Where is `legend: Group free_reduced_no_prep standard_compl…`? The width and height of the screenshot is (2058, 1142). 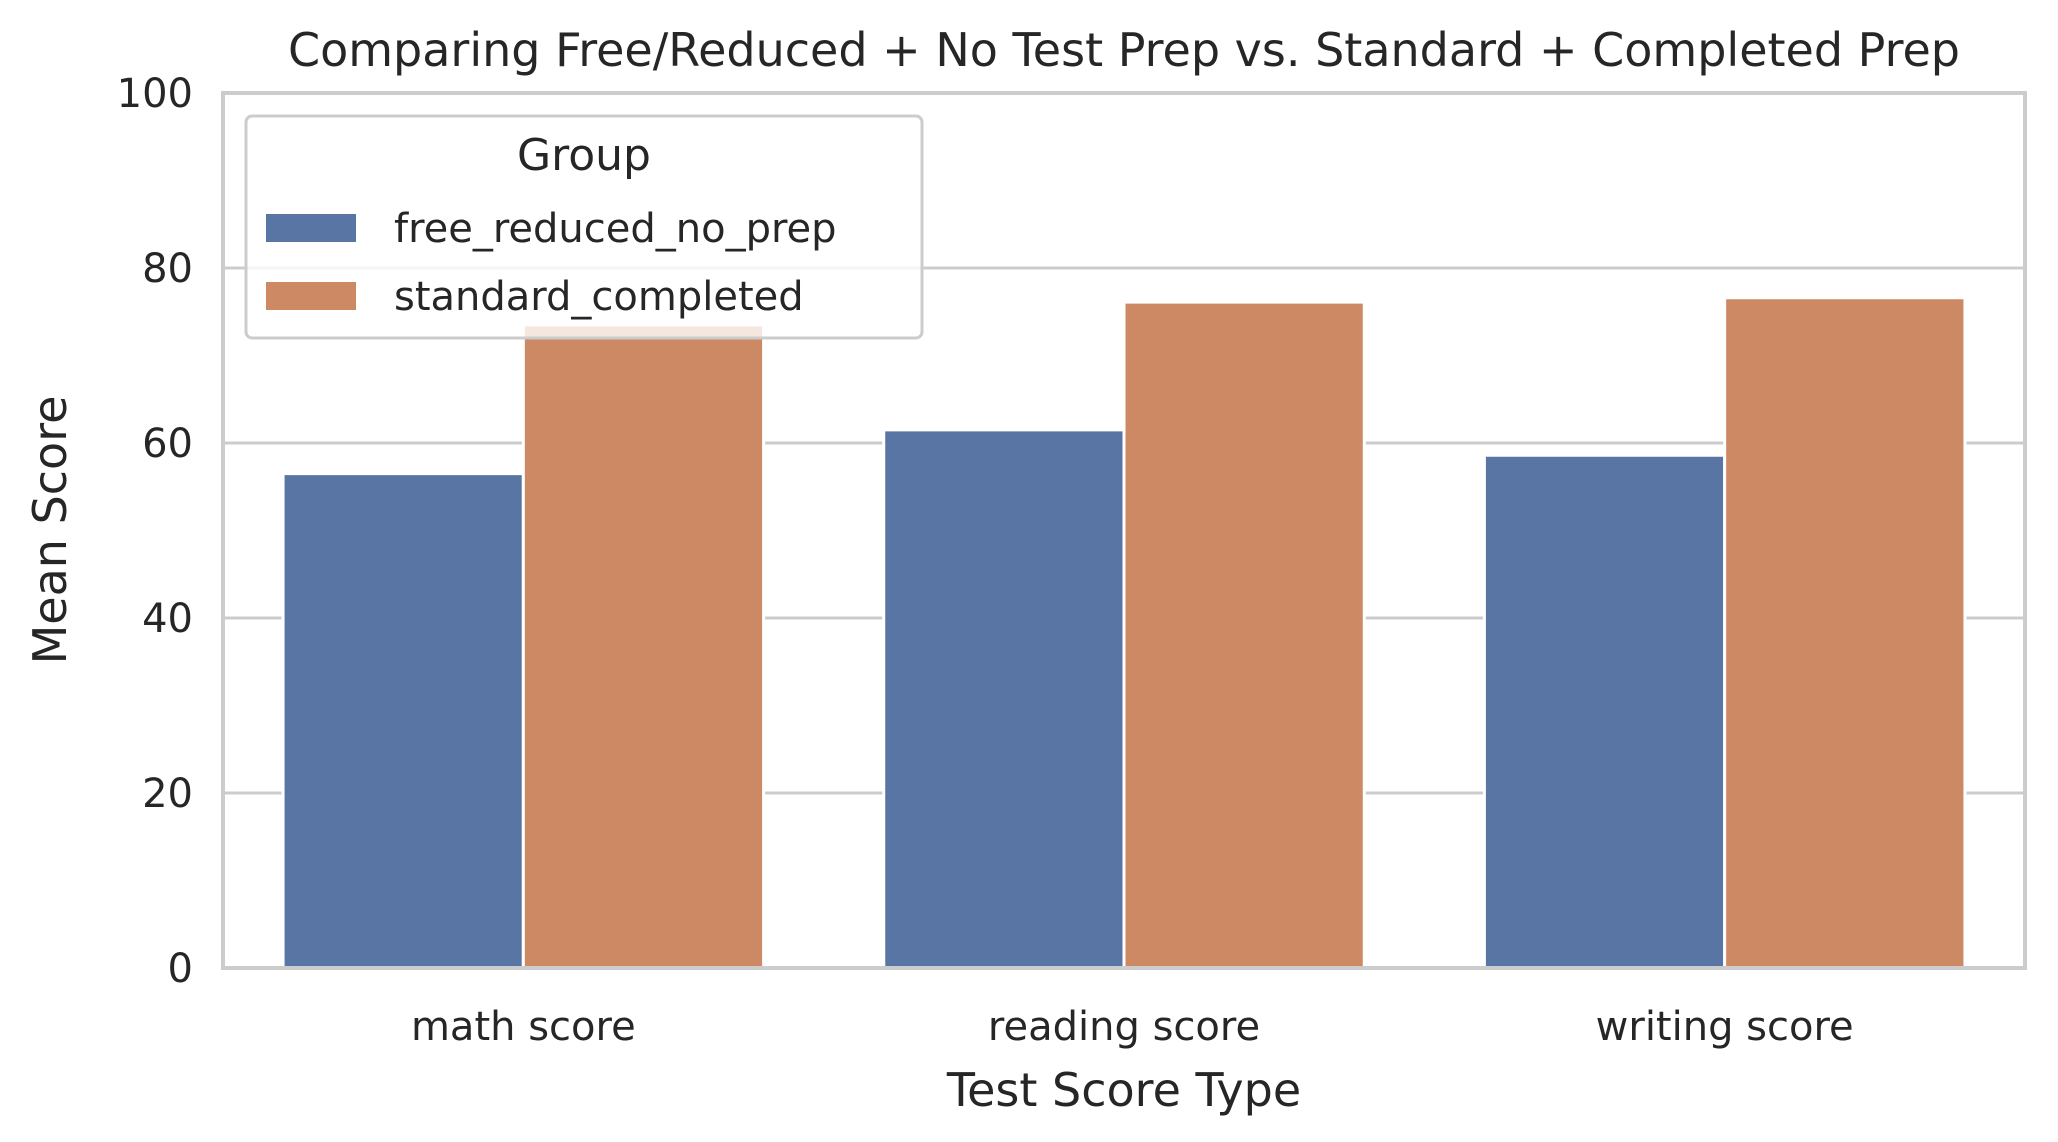 legend: Group free_reduced_no_prep standard_compl… is located at coordinates (584, 227).